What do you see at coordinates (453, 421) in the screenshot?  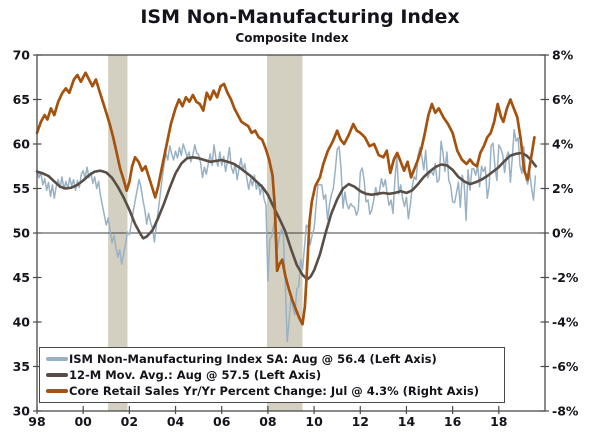 I see `x-axis-tick-label: 16` at bounding box center [453, 421].